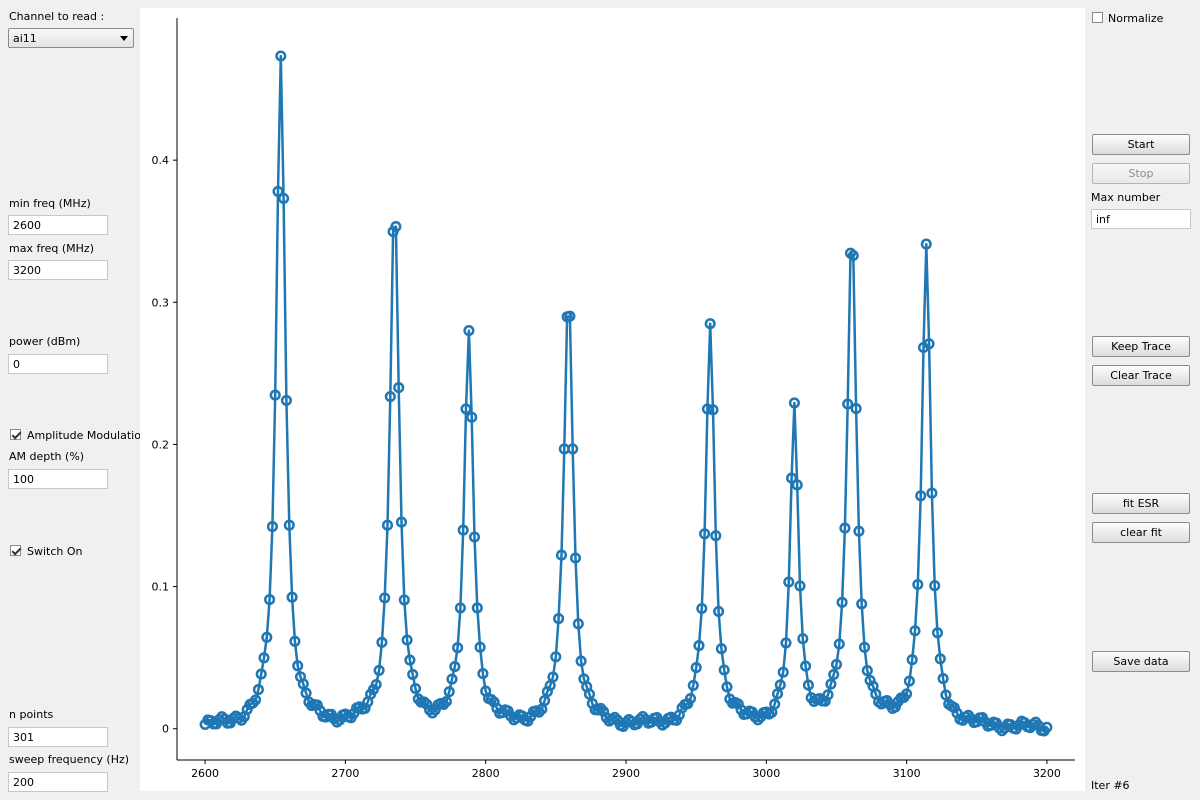  Describe the element at coordinates (1141, 219) in the screenshot. I see `max-number-input: inf` at that location.